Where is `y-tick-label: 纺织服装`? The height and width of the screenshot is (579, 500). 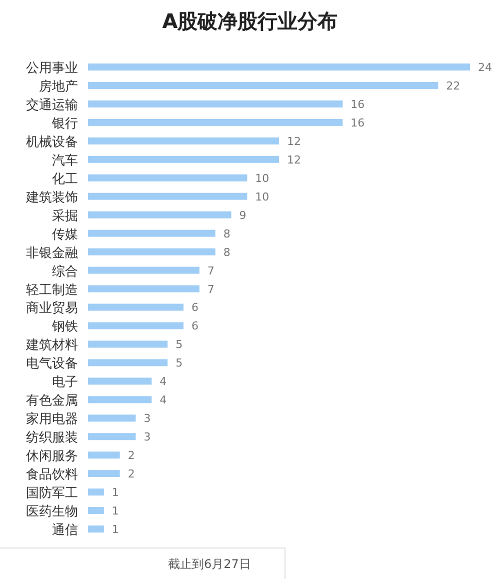 y-tick-label: 纺织服装 is located at coordinates (52, 438).